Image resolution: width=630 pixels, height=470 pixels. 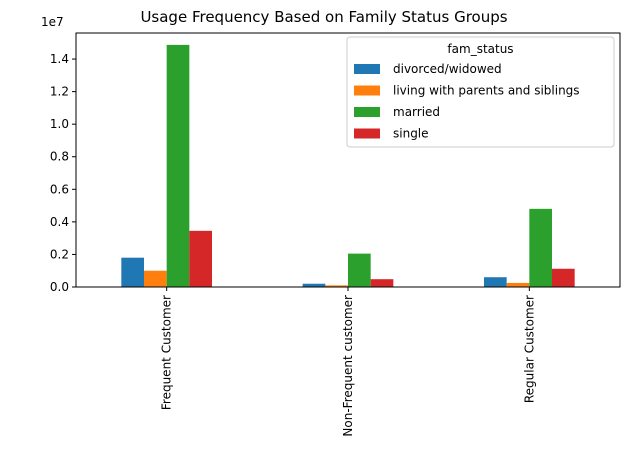 I want to click on y-tick-label: 0.8, so click(x=59, y=157).